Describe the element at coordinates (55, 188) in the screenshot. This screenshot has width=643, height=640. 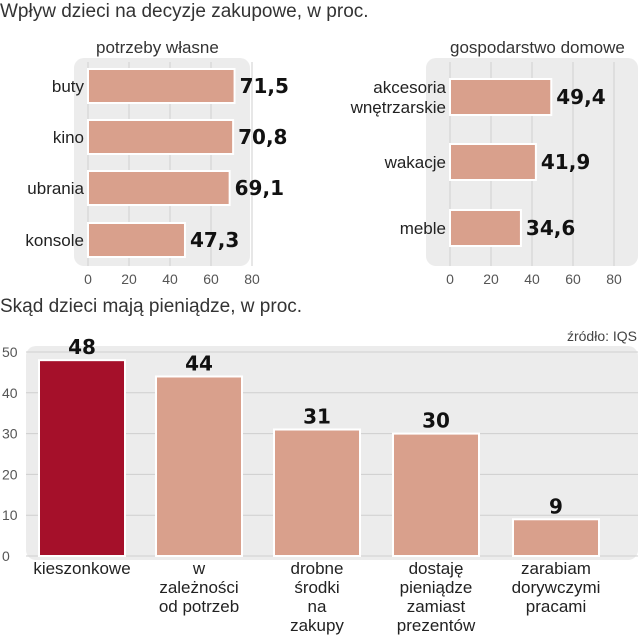
I see `category-label-0-2: ubrania` at that location.